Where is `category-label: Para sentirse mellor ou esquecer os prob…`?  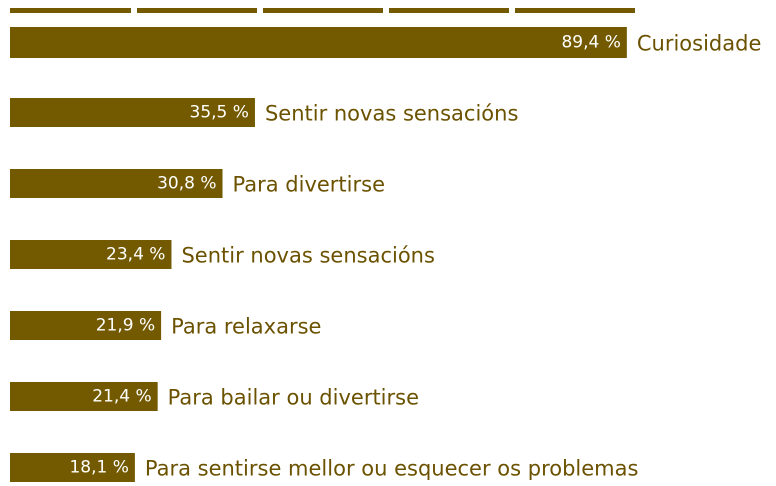
category-label: Para sentirse mellor ou esquecer os prob… is located at coordinates (392, 469).